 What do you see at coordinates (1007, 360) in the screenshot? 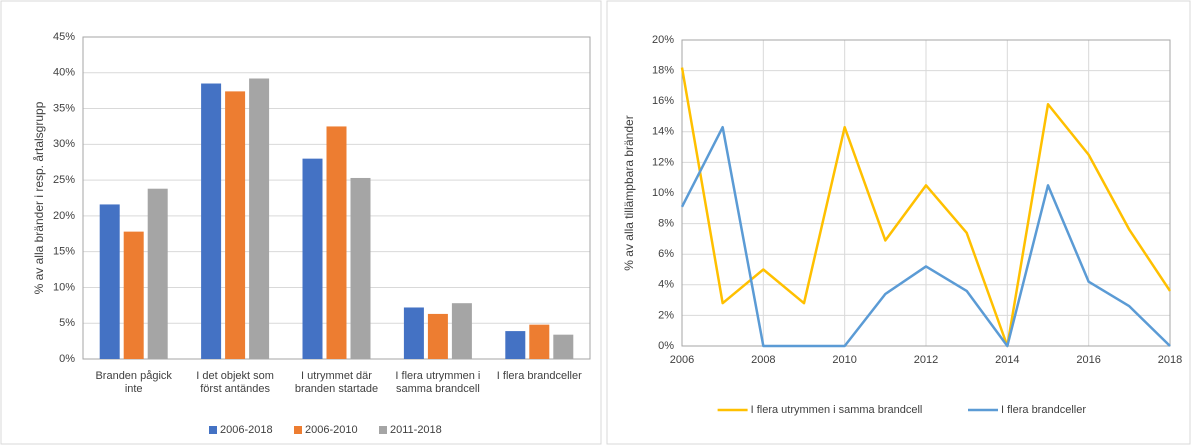
I see `x-tick-label: 2014` at bounding box center [1007, 360].